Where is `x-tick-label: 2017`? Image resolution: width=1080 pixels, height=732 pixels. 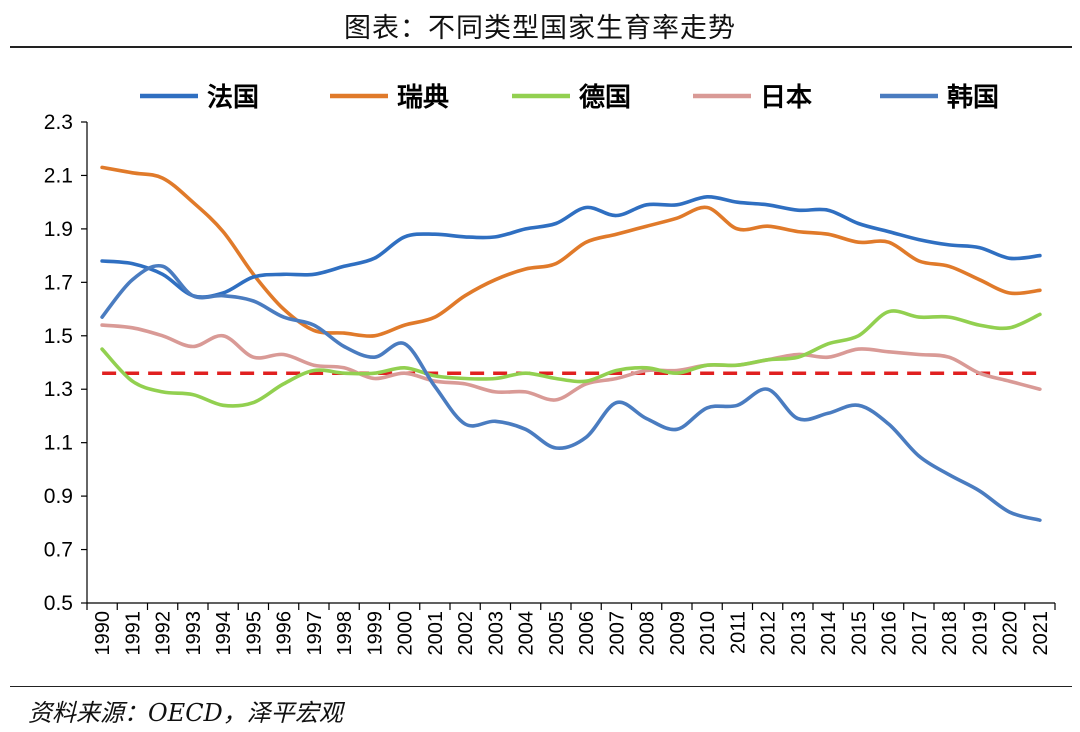 x-tick-label: 2017 is located at coordinates (920, 633).